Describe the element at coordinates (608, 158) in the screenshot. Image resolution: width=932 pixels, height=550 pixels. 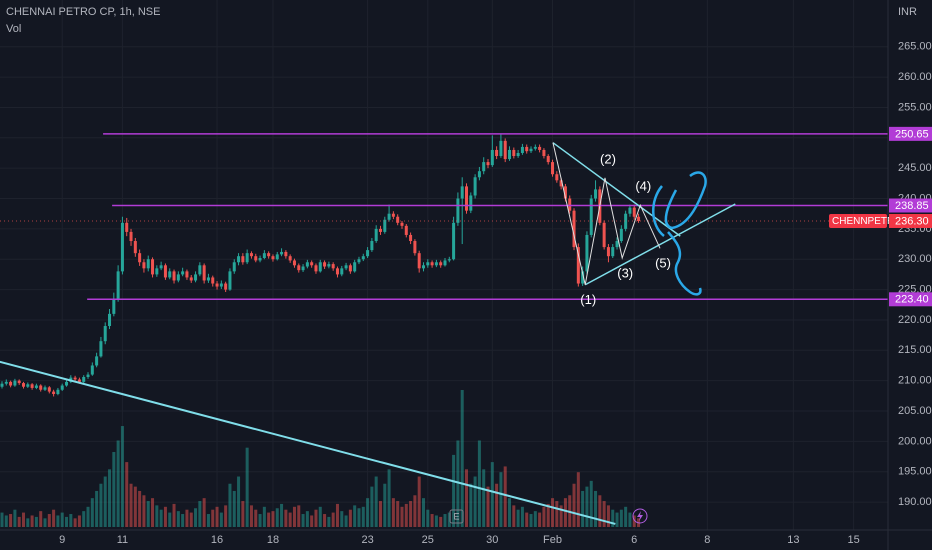
I see `wave-label: (2)` at that location.